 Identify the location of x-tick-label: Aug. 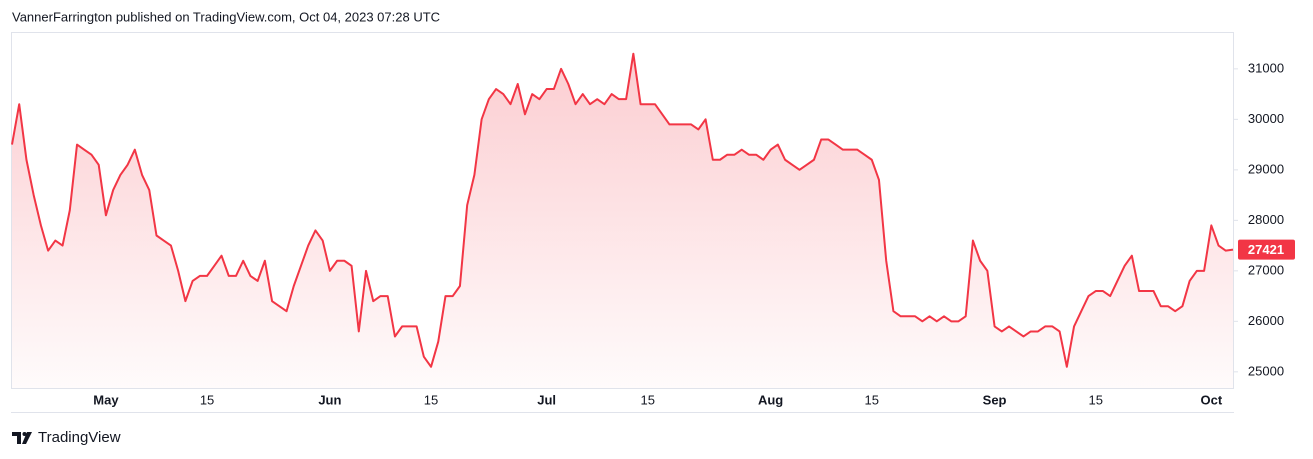
(770, 399).